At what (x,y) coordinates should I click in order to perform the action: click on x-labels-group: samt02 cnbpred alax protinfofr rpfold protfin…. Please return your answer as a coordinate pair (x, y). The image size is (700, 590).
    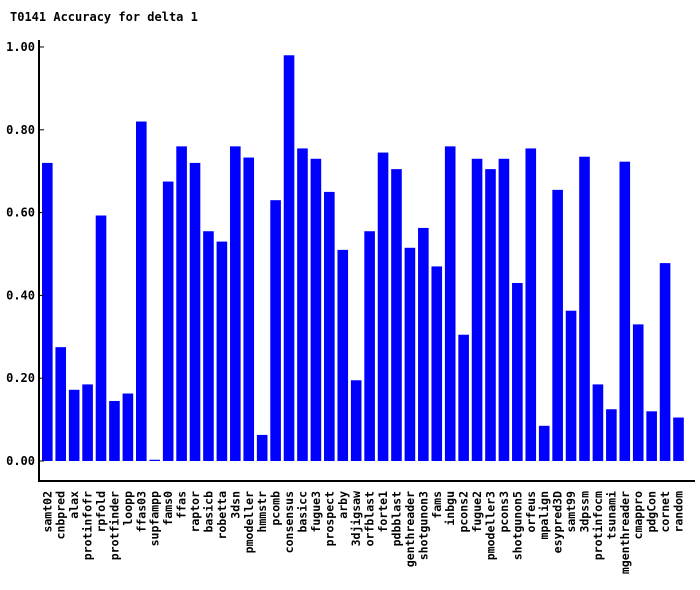
    Looking at the image, I should click on (362, 532).